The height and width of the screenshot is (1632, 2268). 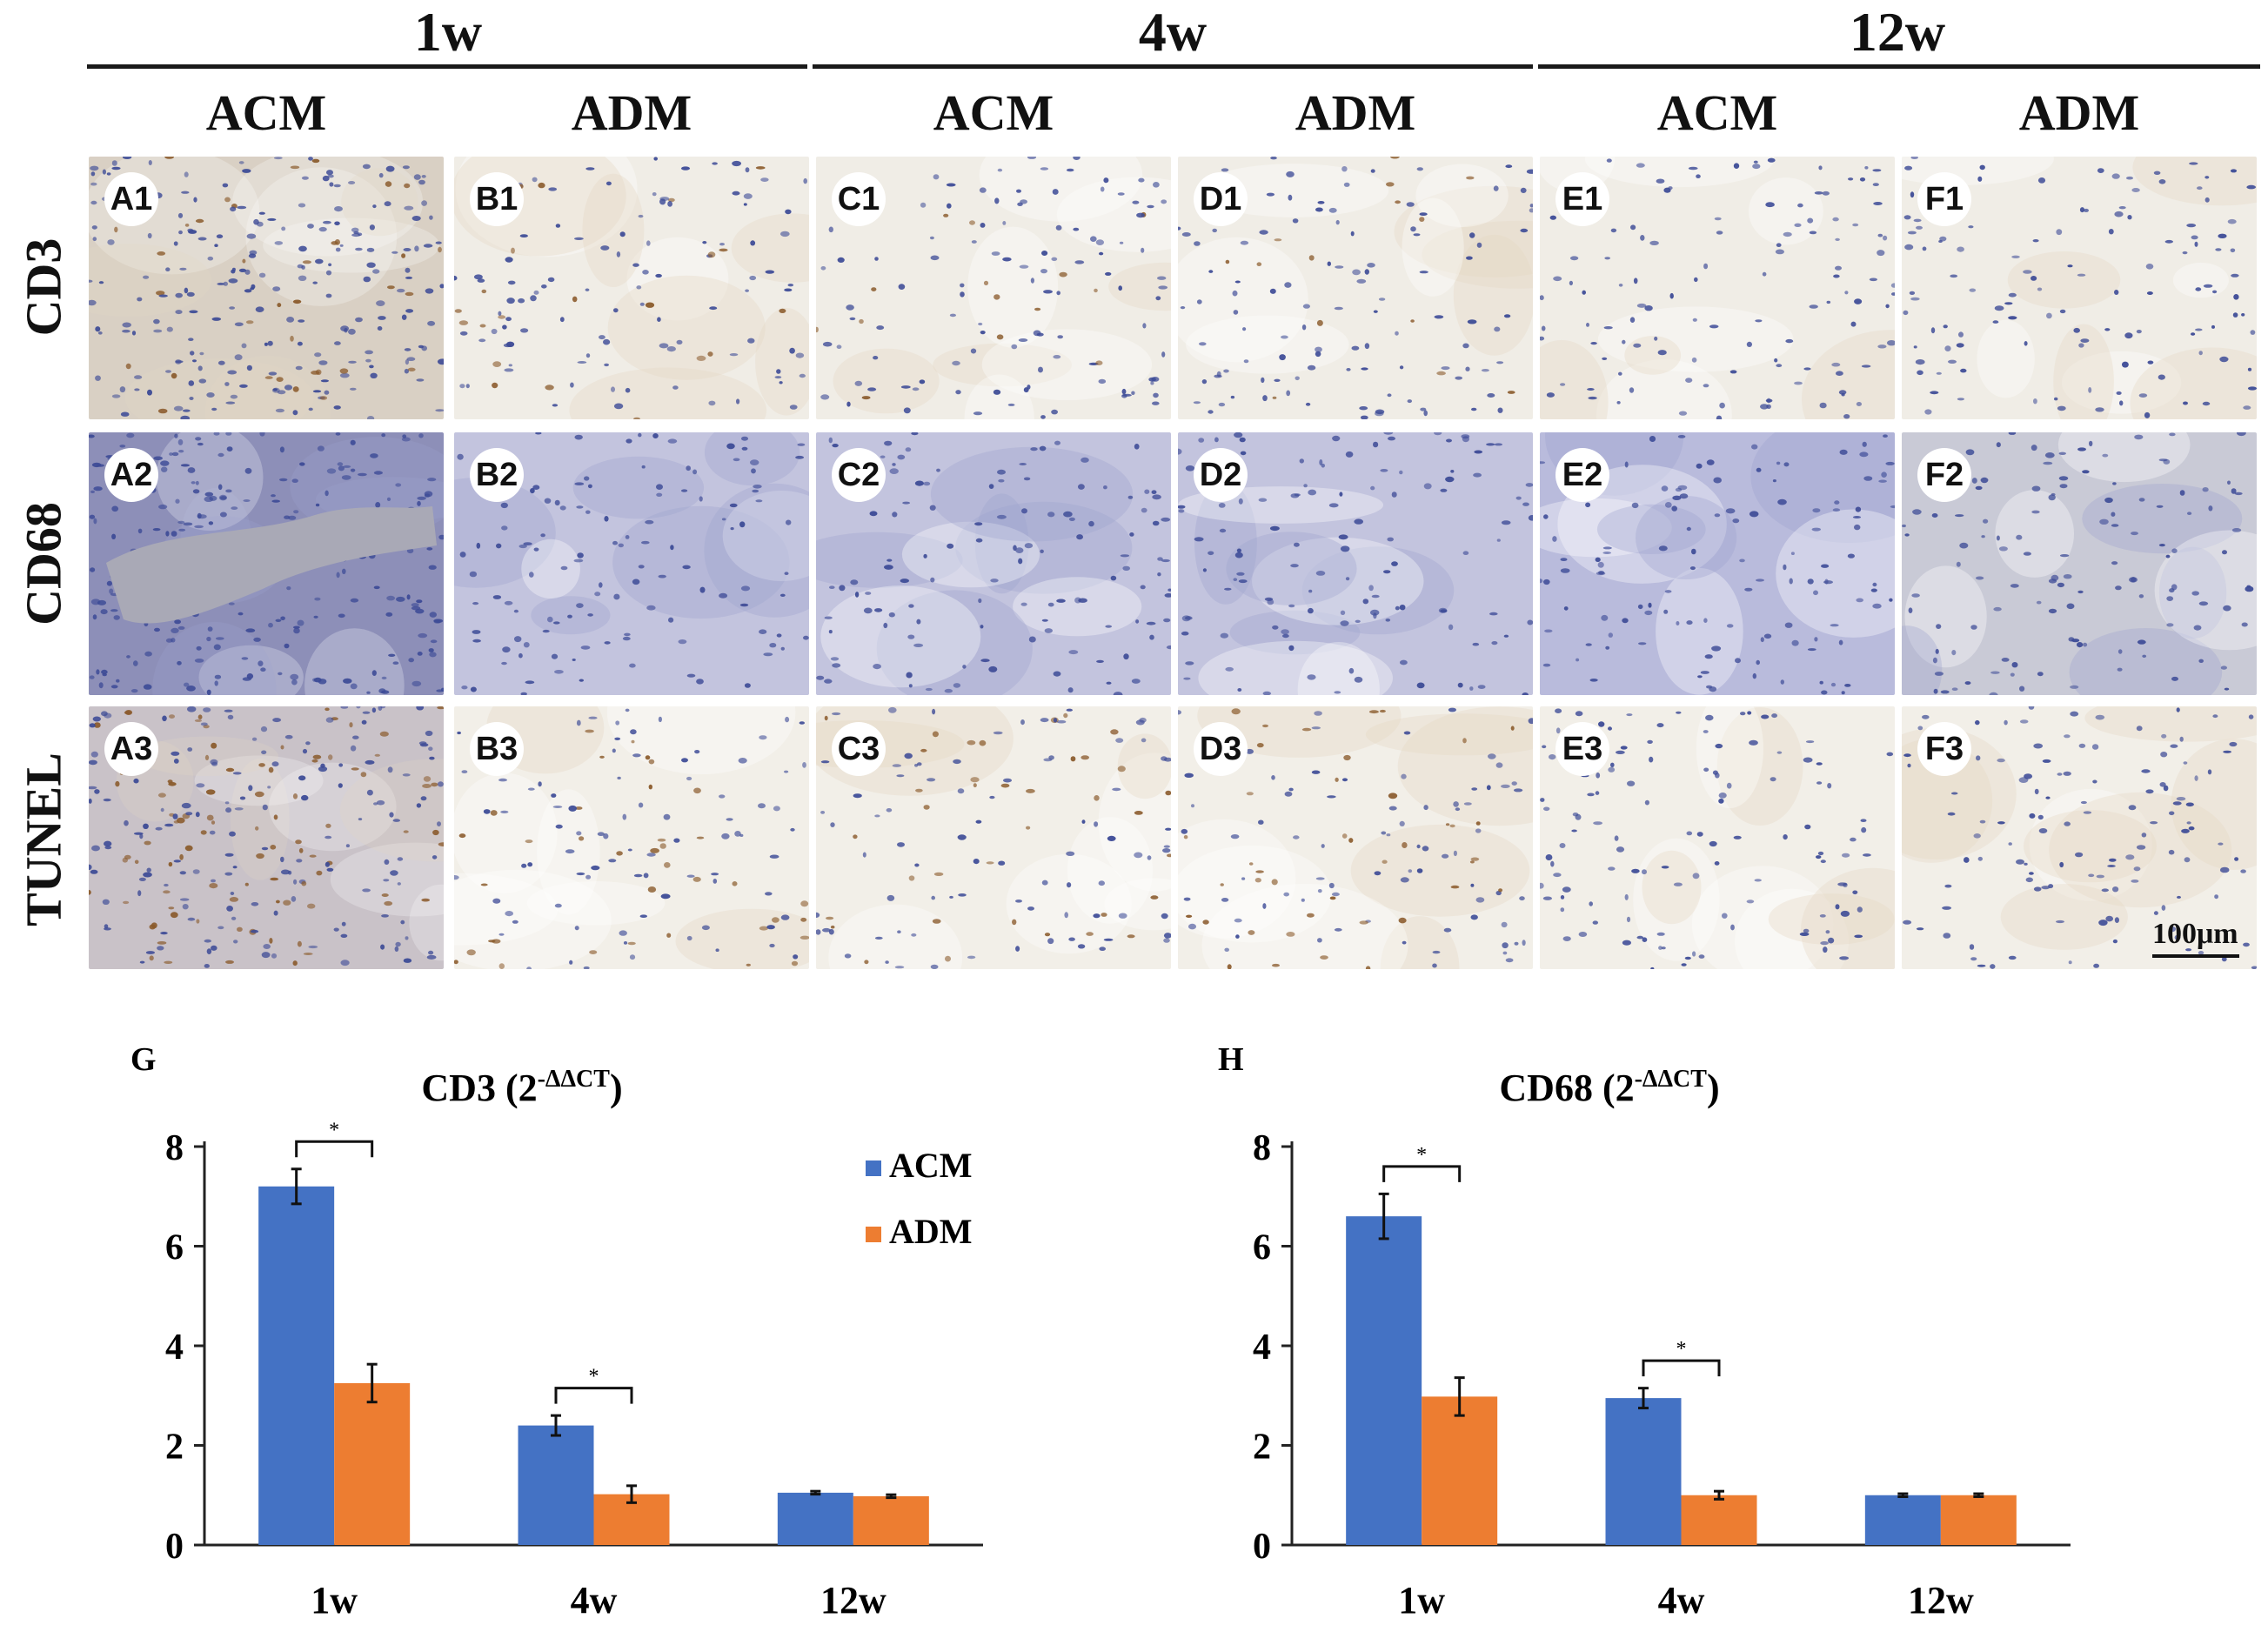 What do you see at coordinates (631, 563) in the screenshot?
I see `micrograph-panel: B2` at bounding box center [631, 563].